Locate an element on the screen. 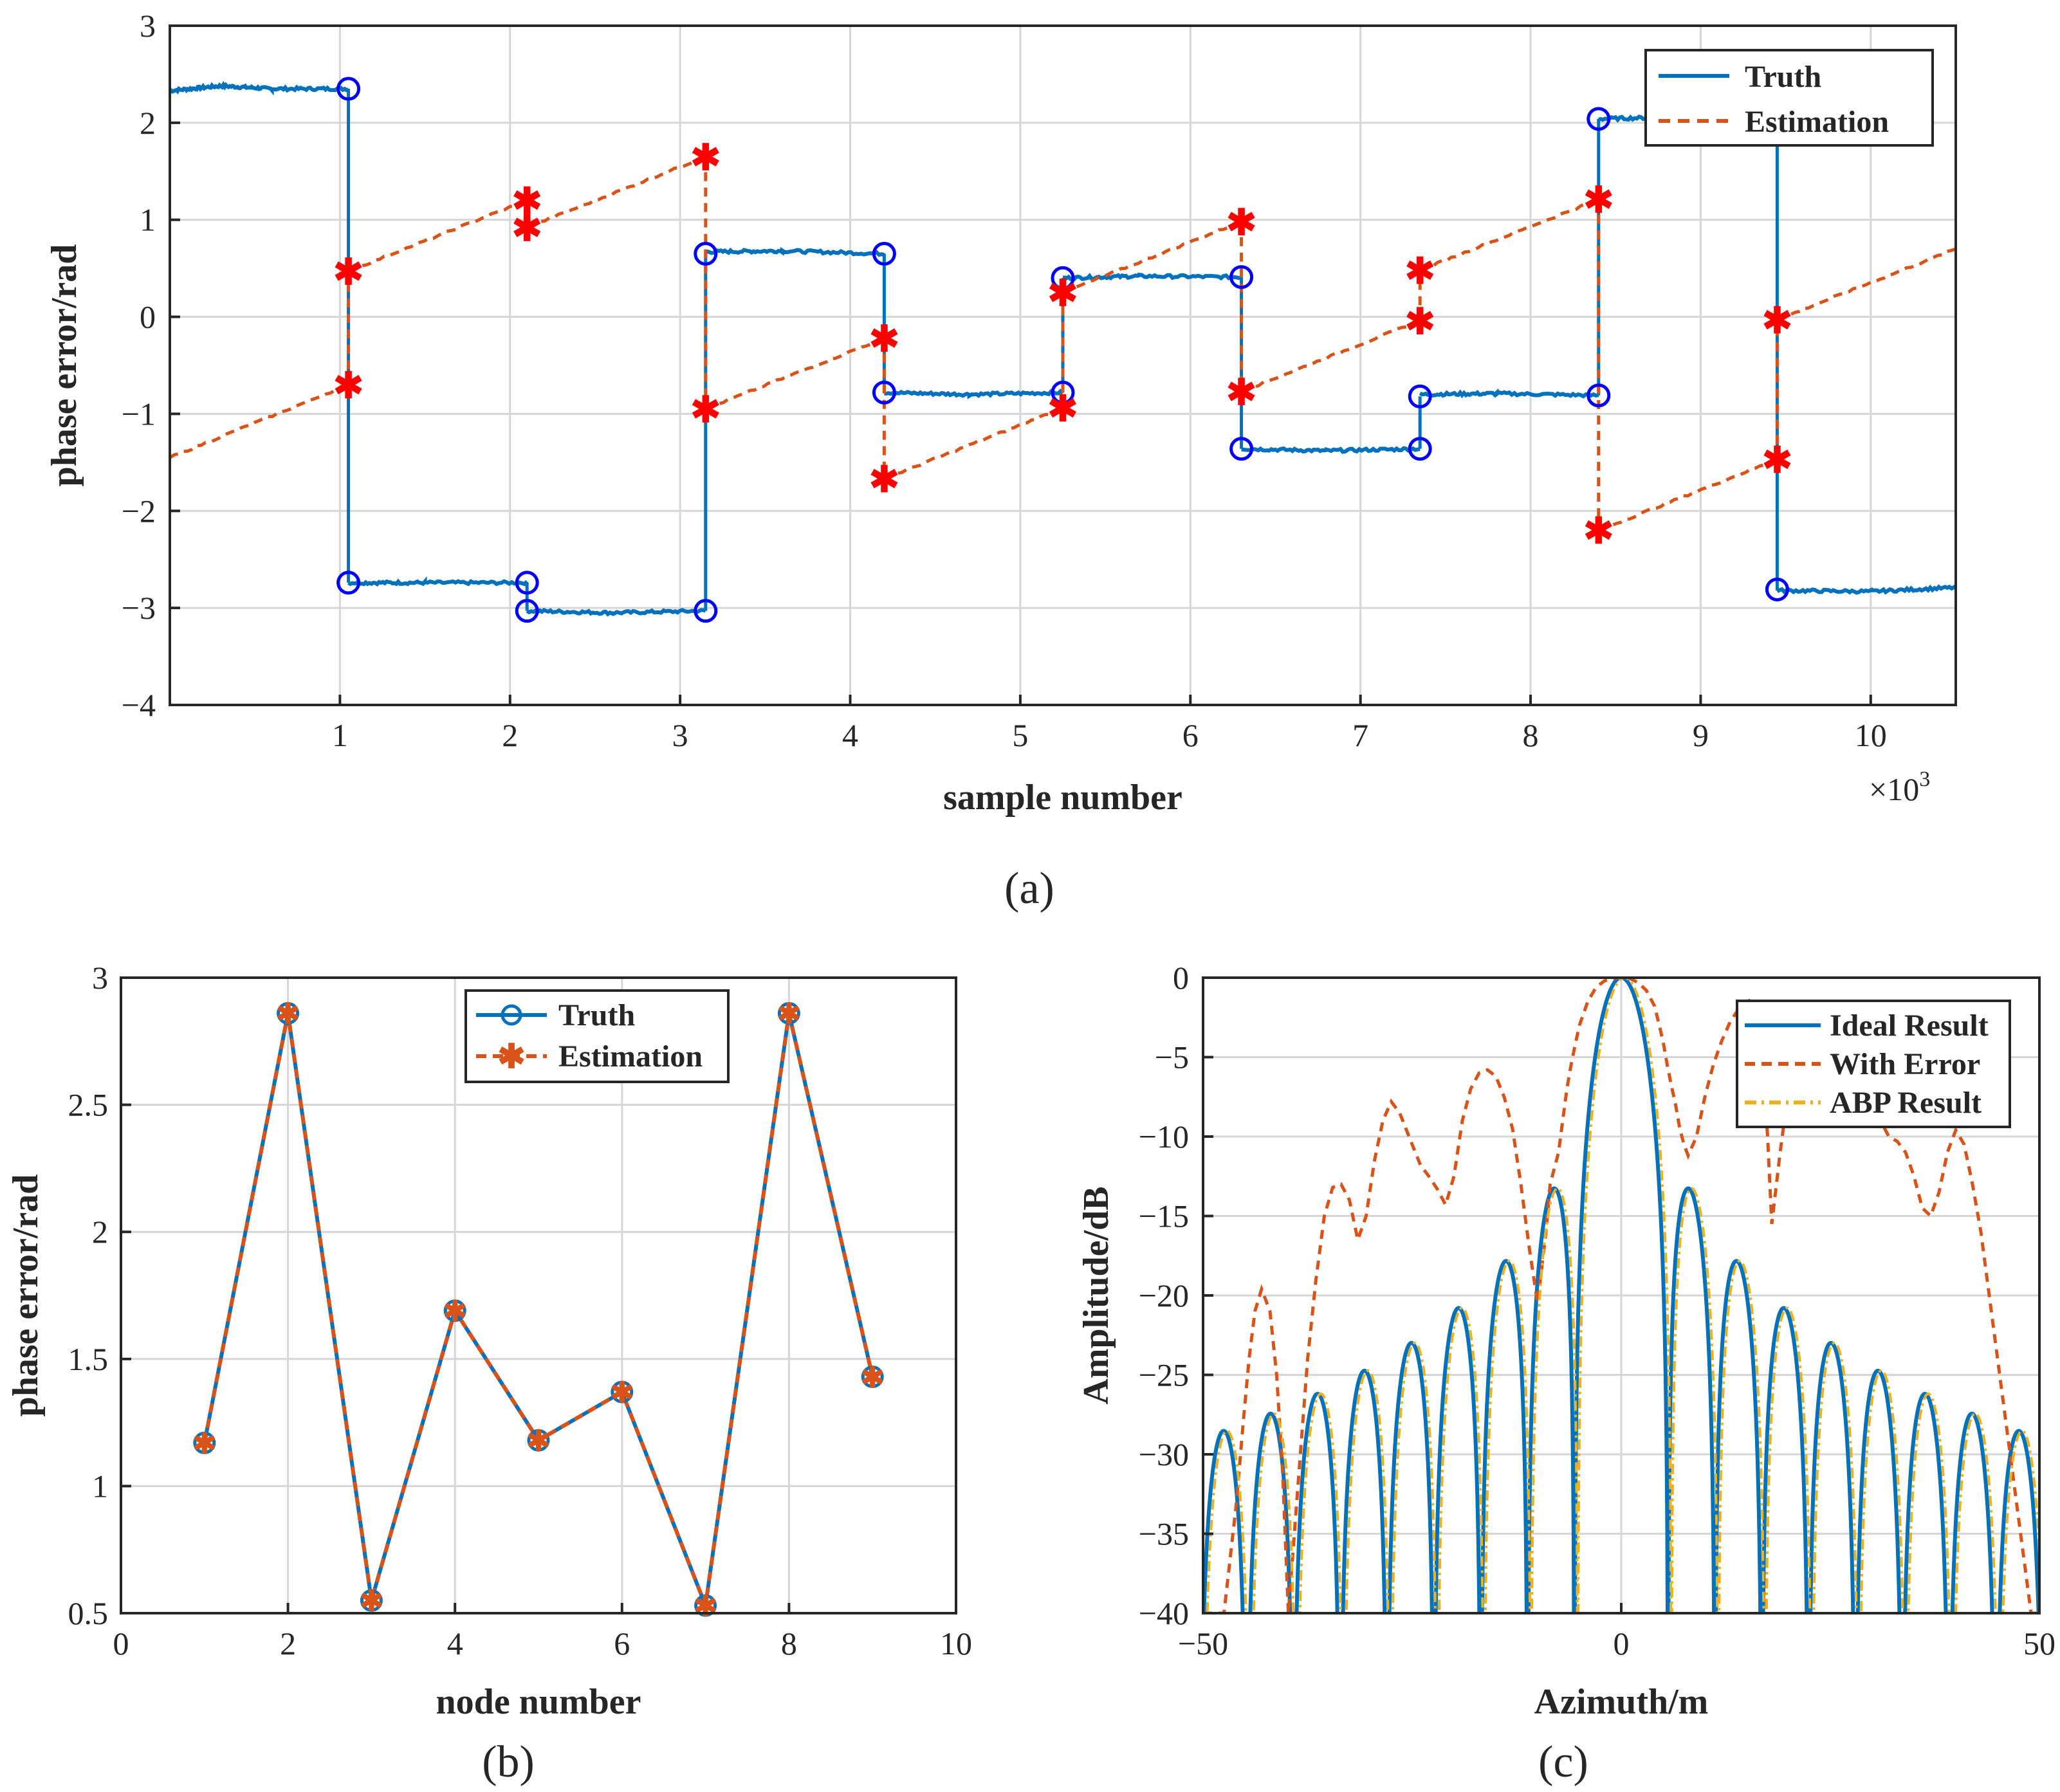 This screenshot has height=1792, width=2060. panel-c-caption: (c) is located at coordinates (1563, 1762).